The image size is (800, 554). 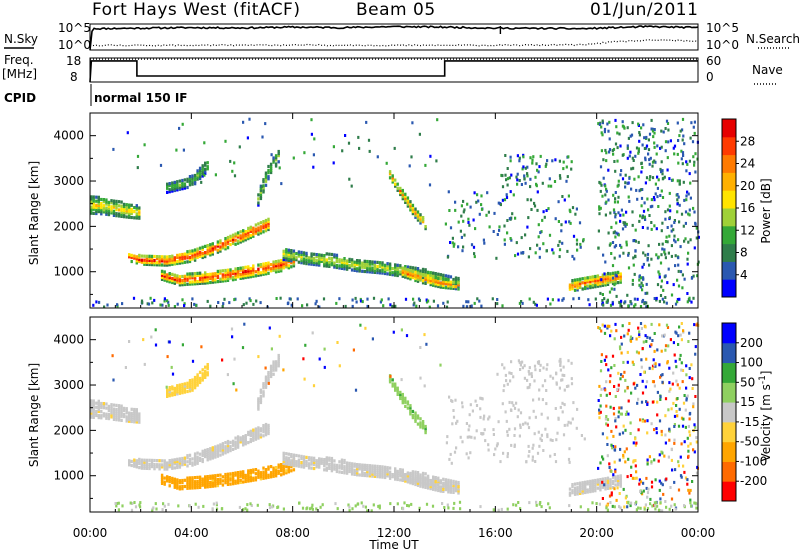 I want to click on date-title: 01/Jun/2011, so click(x=644, y=10).